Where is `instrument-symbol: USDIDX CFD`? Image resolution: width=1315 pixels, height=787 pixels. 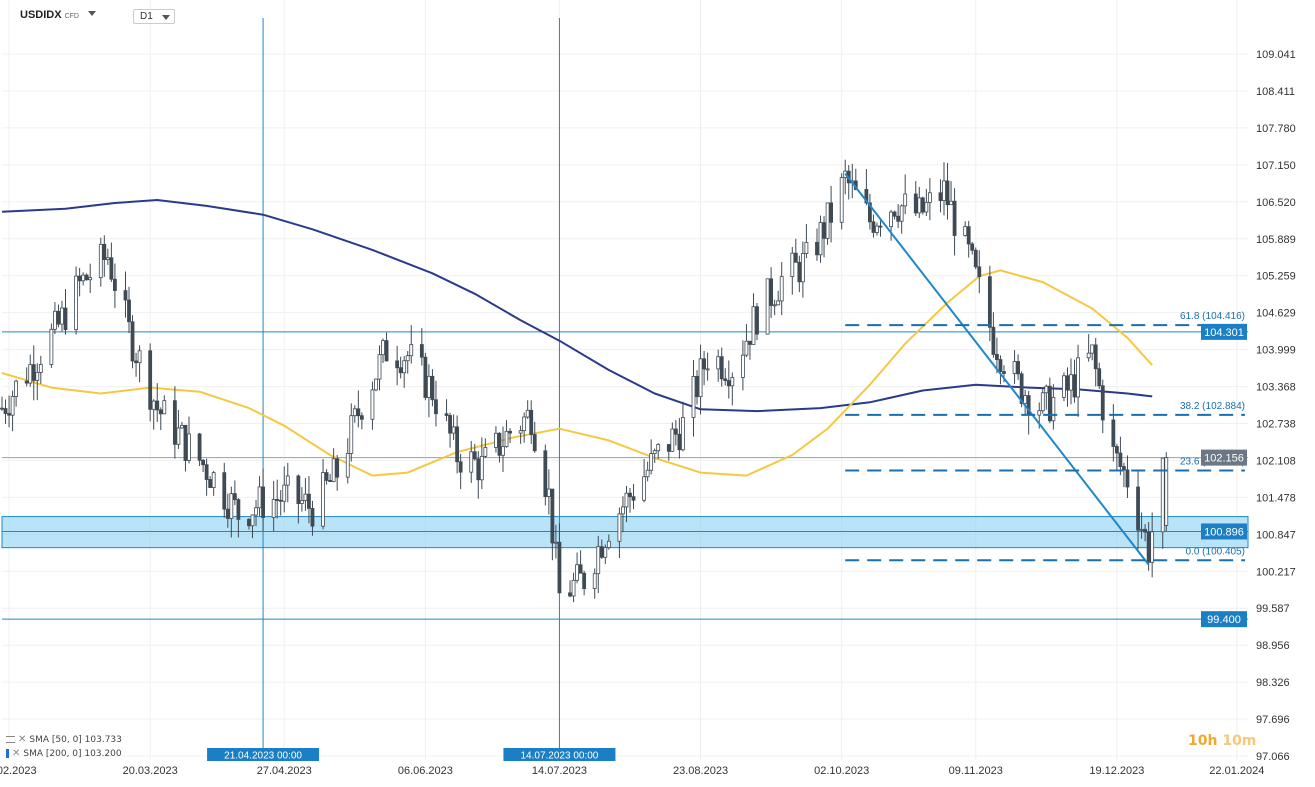 instrument-symbol: USDIDX CFD is located at coordinates (49, 15).